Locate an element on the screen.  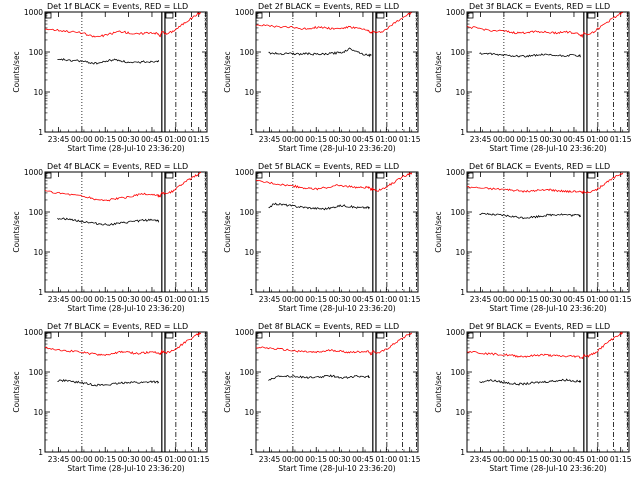
panel-title: Det 9f BLACK = Events, RED = LLD is located at coordinates (539, 326).